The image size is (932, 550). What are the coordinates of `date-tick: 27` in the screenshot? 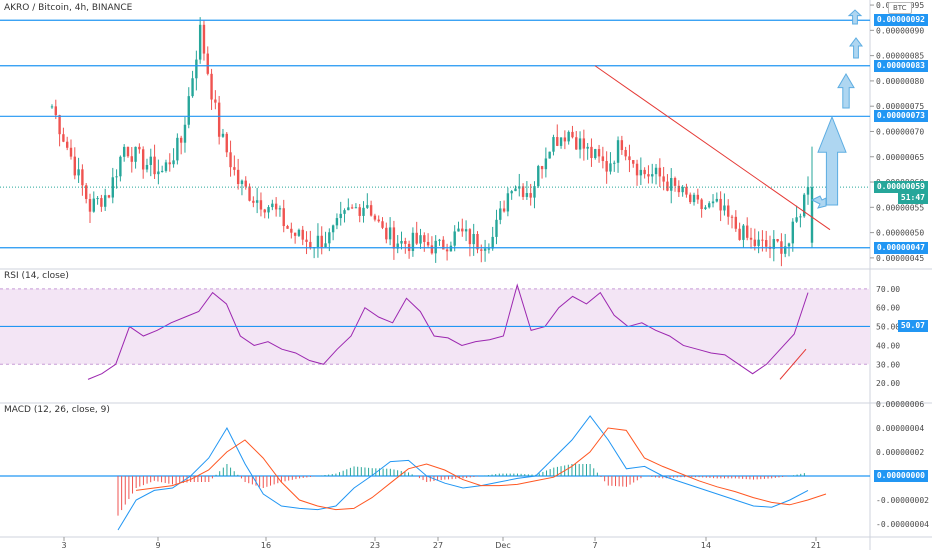 It's located at (438, 545).